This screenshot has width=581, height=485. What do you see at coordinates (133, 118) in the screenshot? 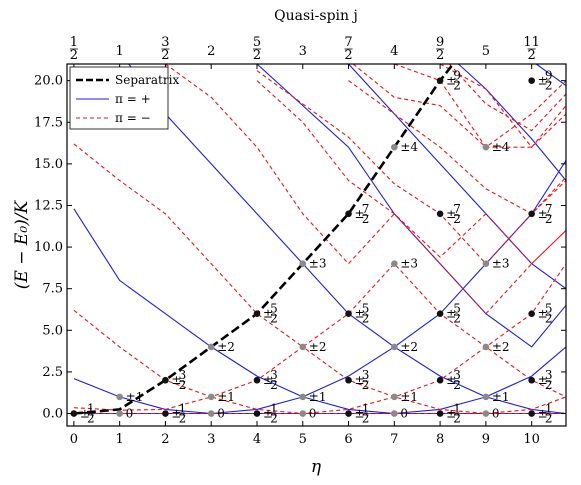
I see `legend-label: π = −` at bounding box center [133, 118].